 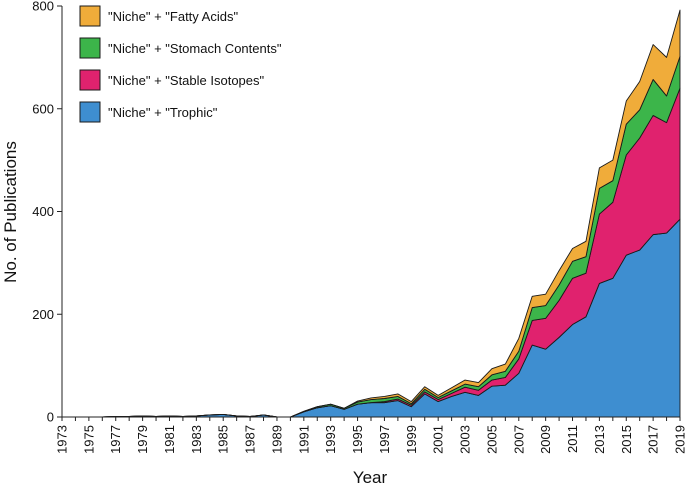 What do you see at coordinates (223, 439) in the screenshot?
I see `x-tick-label: 1985` at bounding box center [223, 439].